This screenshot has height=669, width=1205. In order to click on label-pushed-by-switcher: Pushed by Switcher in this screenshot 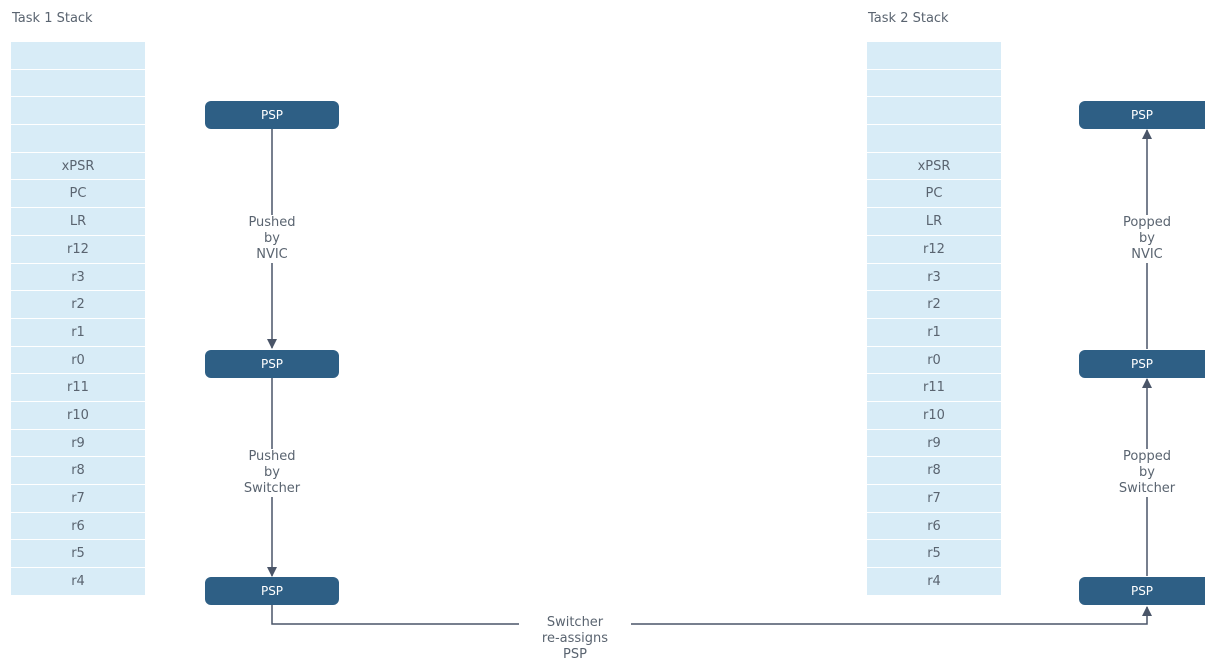, I will do `click(272, 473)`.